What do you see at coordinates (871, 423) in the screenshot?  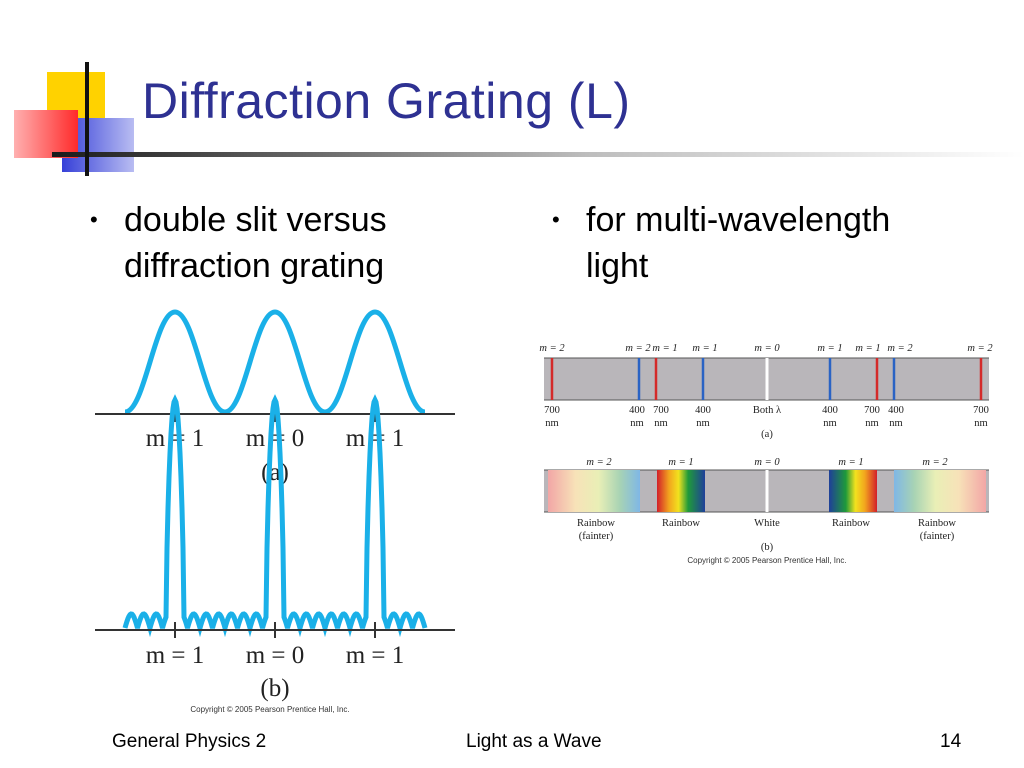 I see `wl-6-unit: nm` at bounding box center [871, 423].